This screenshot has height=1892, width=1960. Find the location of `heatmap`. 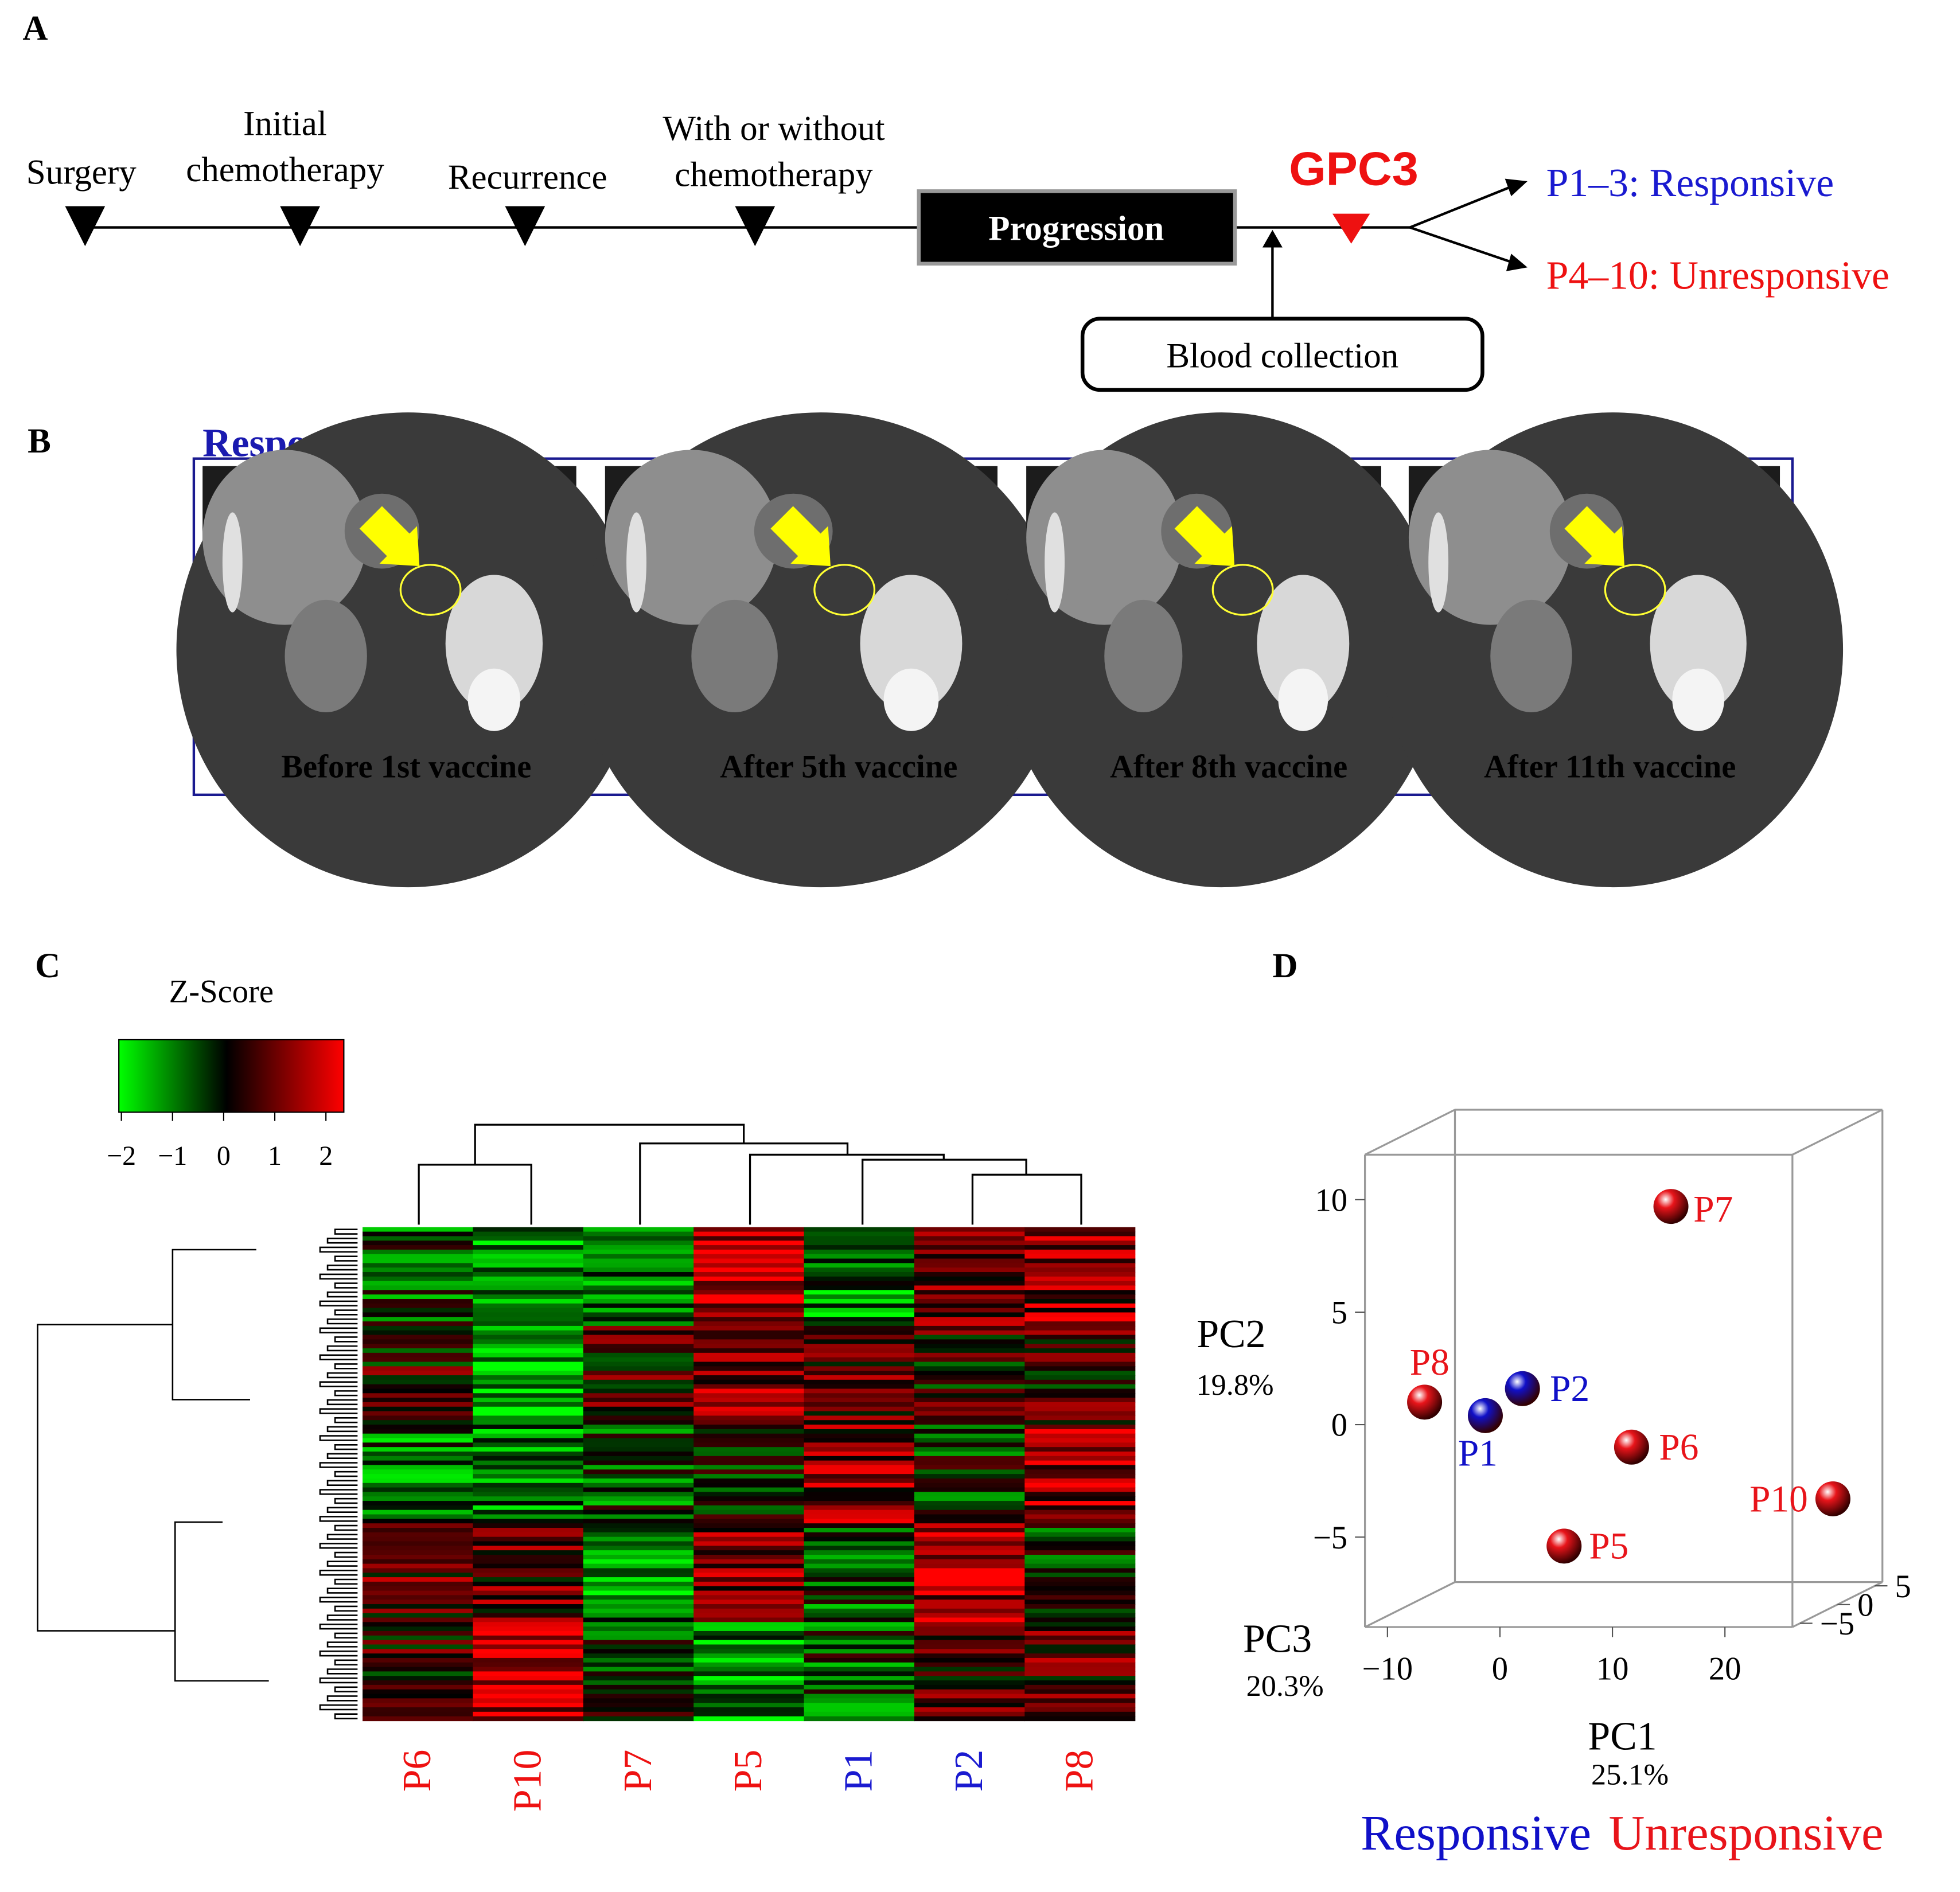

heatmap is located at coordinates (749, 1474).